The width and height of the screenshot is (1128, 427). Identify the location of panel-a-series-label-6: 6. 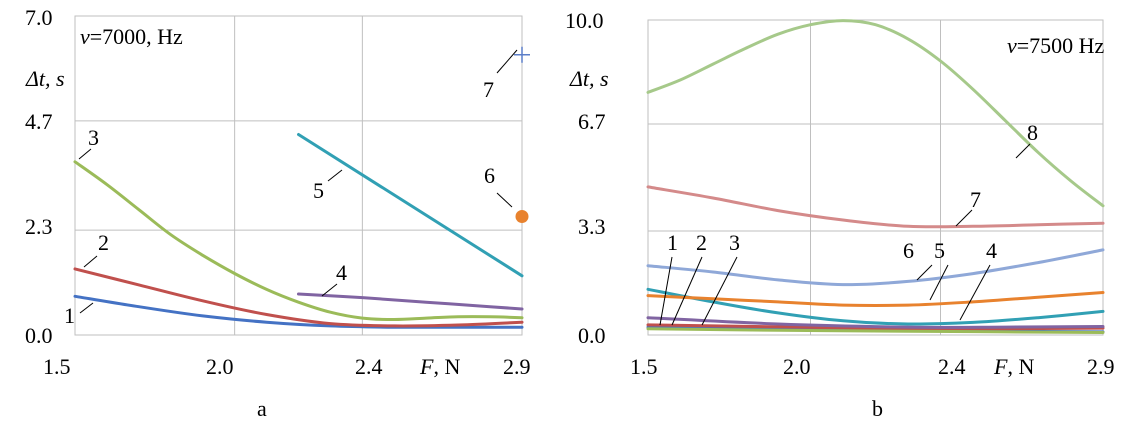
(489, 175).